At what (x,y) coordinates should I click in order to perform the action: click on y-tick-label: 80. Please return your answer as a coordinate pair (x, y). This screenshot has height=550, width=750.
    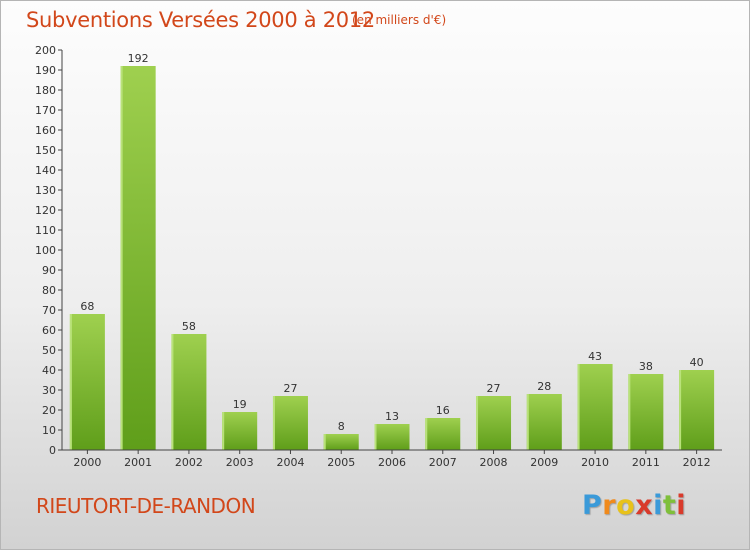
    Looking at the image, I should click on (49, 290).